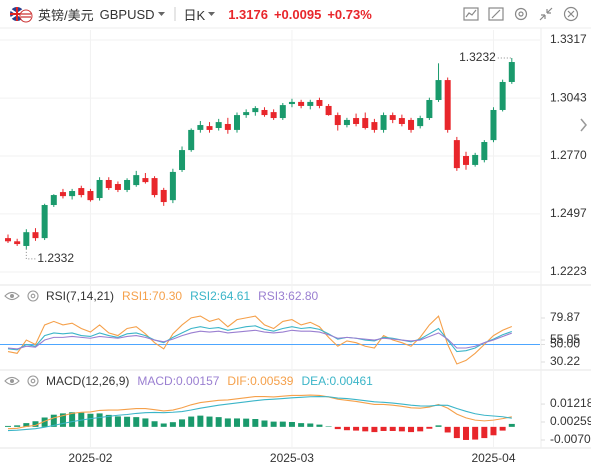 This screenshot has width=591, height=470. Describe the element at coordinates (565, 339) in the screenshot. I see `y-tick-label: 55.05` at that location.